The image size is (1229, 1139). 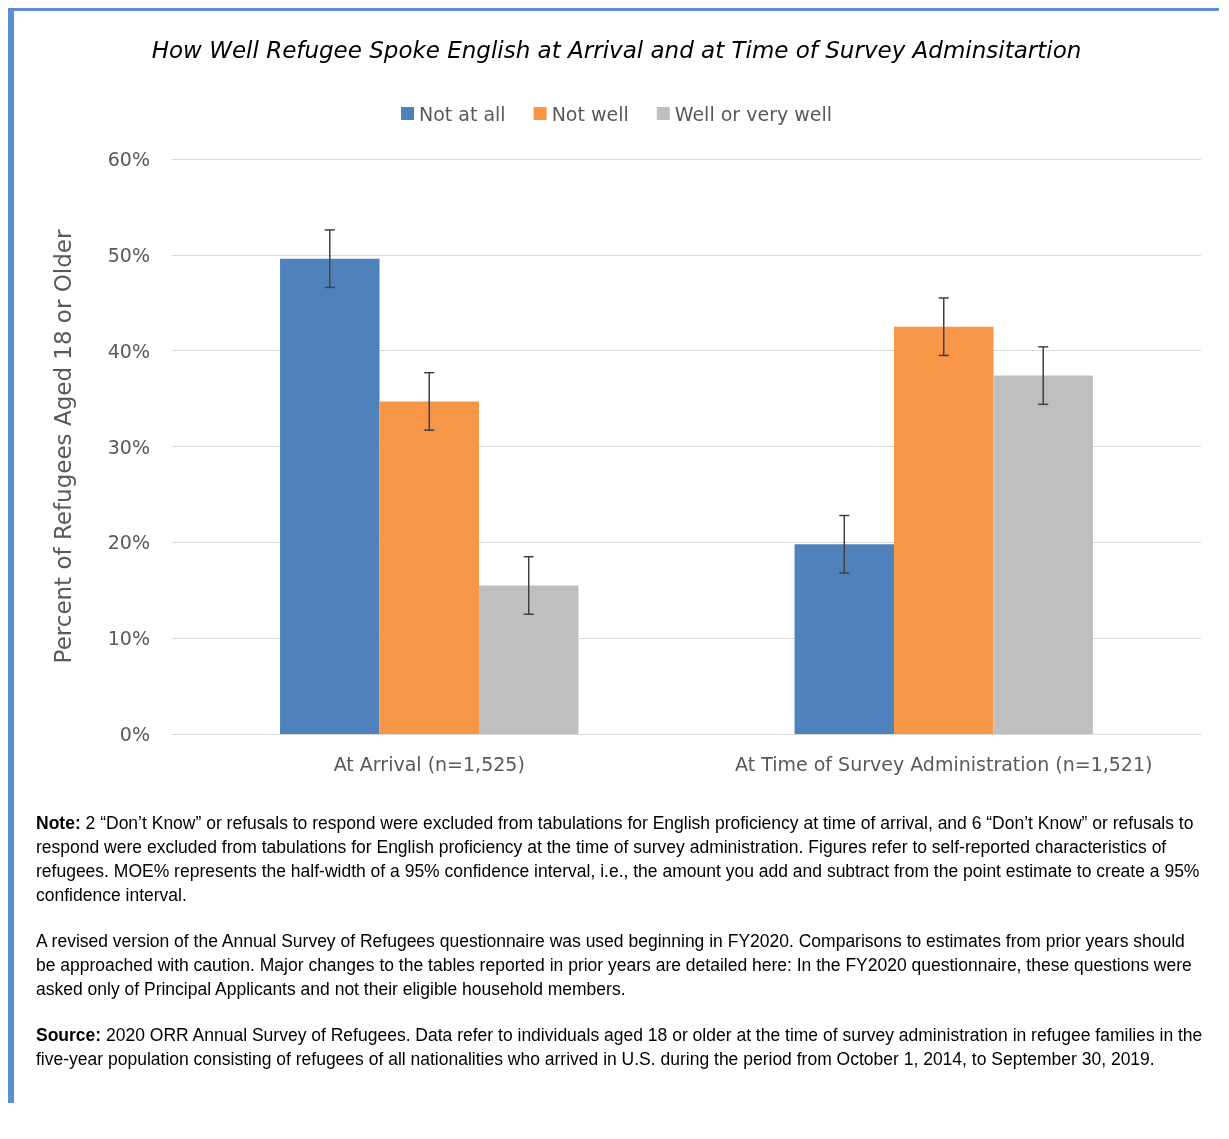 I want to click on x-tick-label: At Arrival (n=1,525), so click(x=429, y=763).